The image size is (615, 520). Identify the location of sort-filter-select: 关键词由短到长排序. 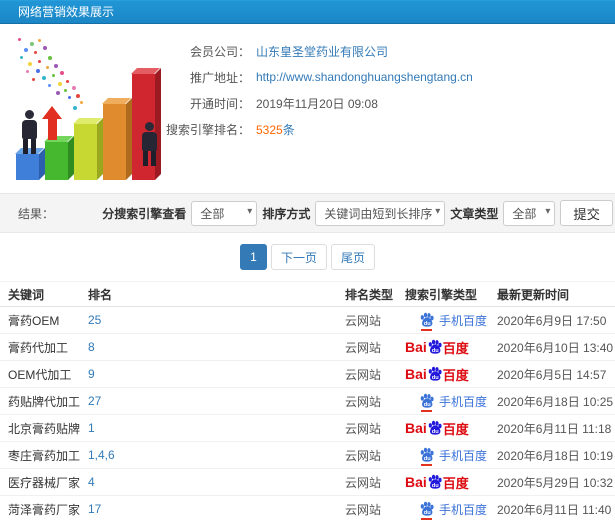
(380, 213).